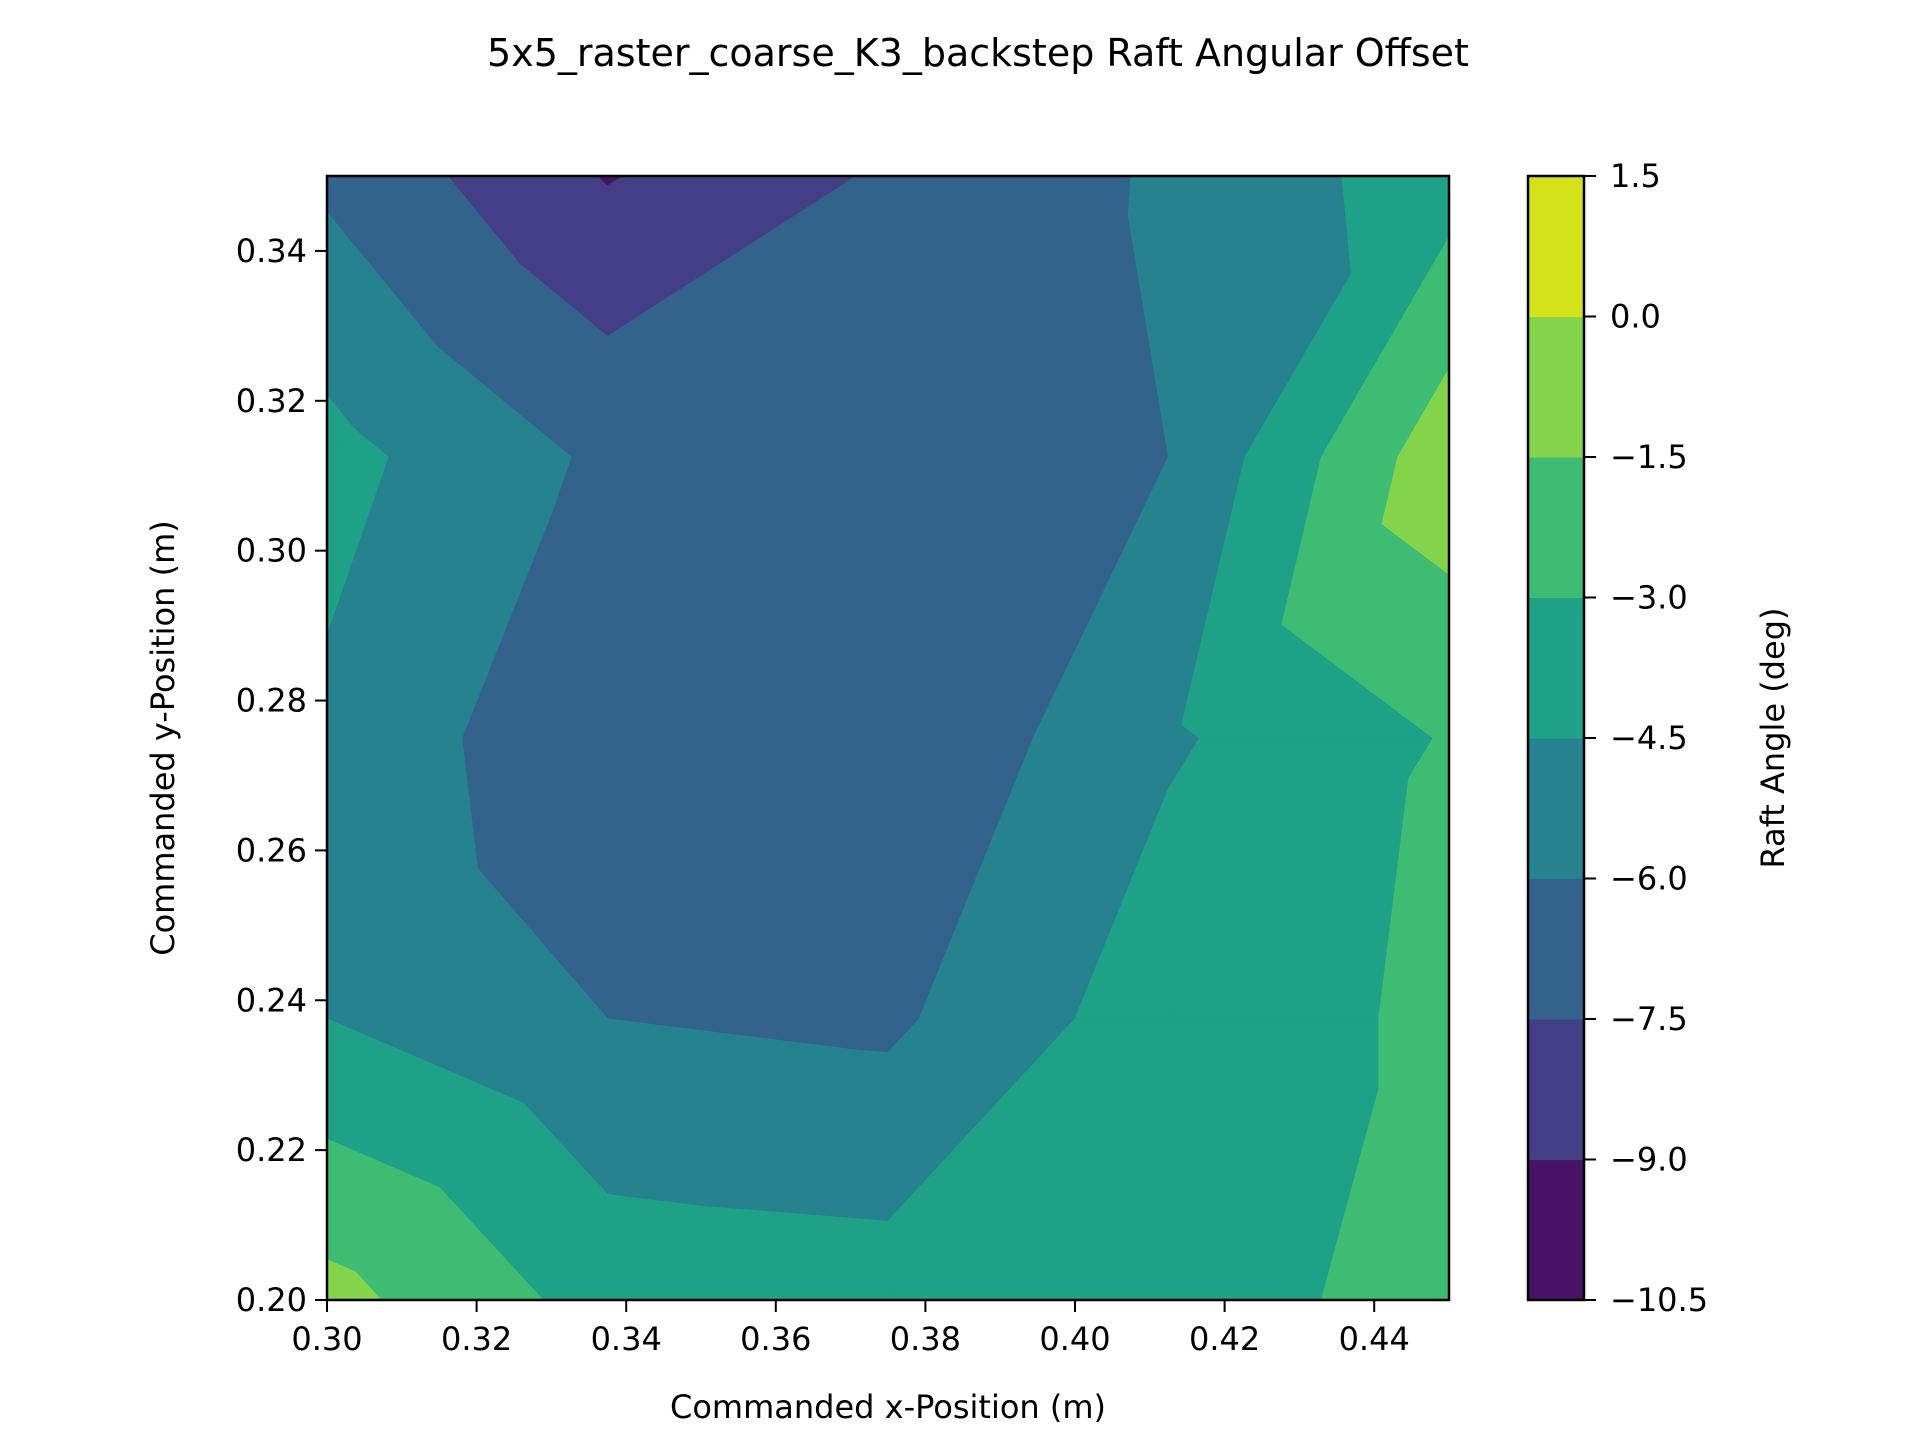 This screenshot has height=1440, width=1920. I want to click on colorbar-tick-label: −4.5, so click(1649, 738).